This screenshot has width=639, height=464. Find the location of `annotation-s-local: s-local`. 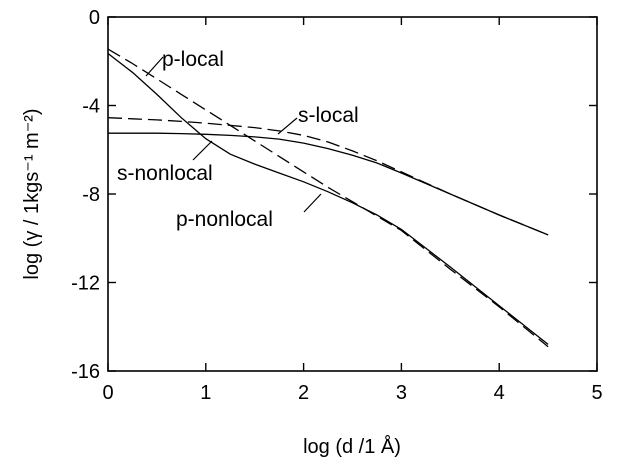

annotation-s-local: s-local is located at coordinates (328, 115).